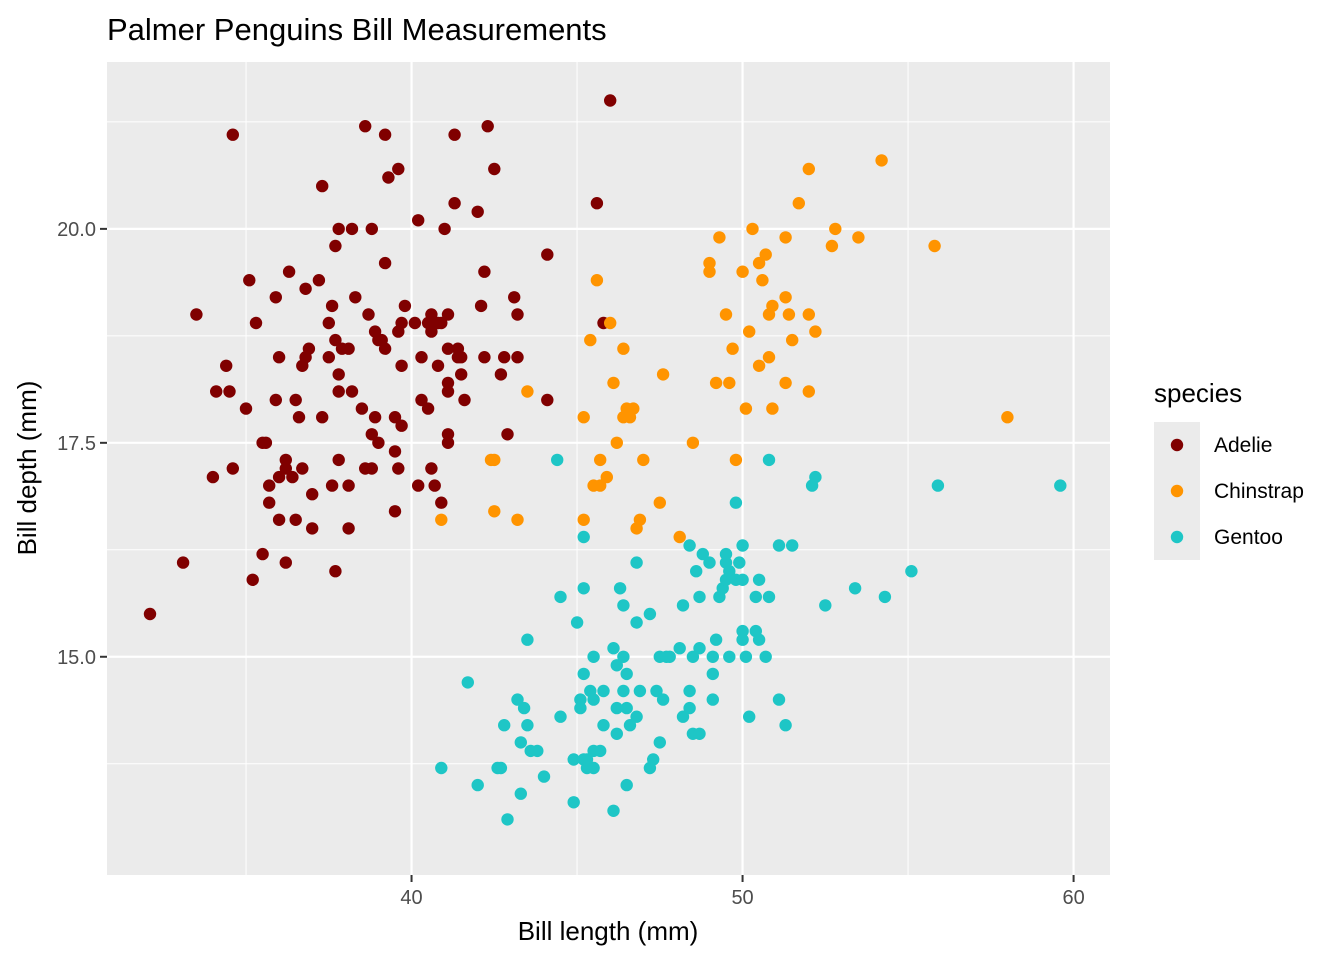  What do you see at coordinates (1259, 491) in the screenshot?
I see `legend-label-chinstrap: Chinstrap` at bounding box center [1259, 491].